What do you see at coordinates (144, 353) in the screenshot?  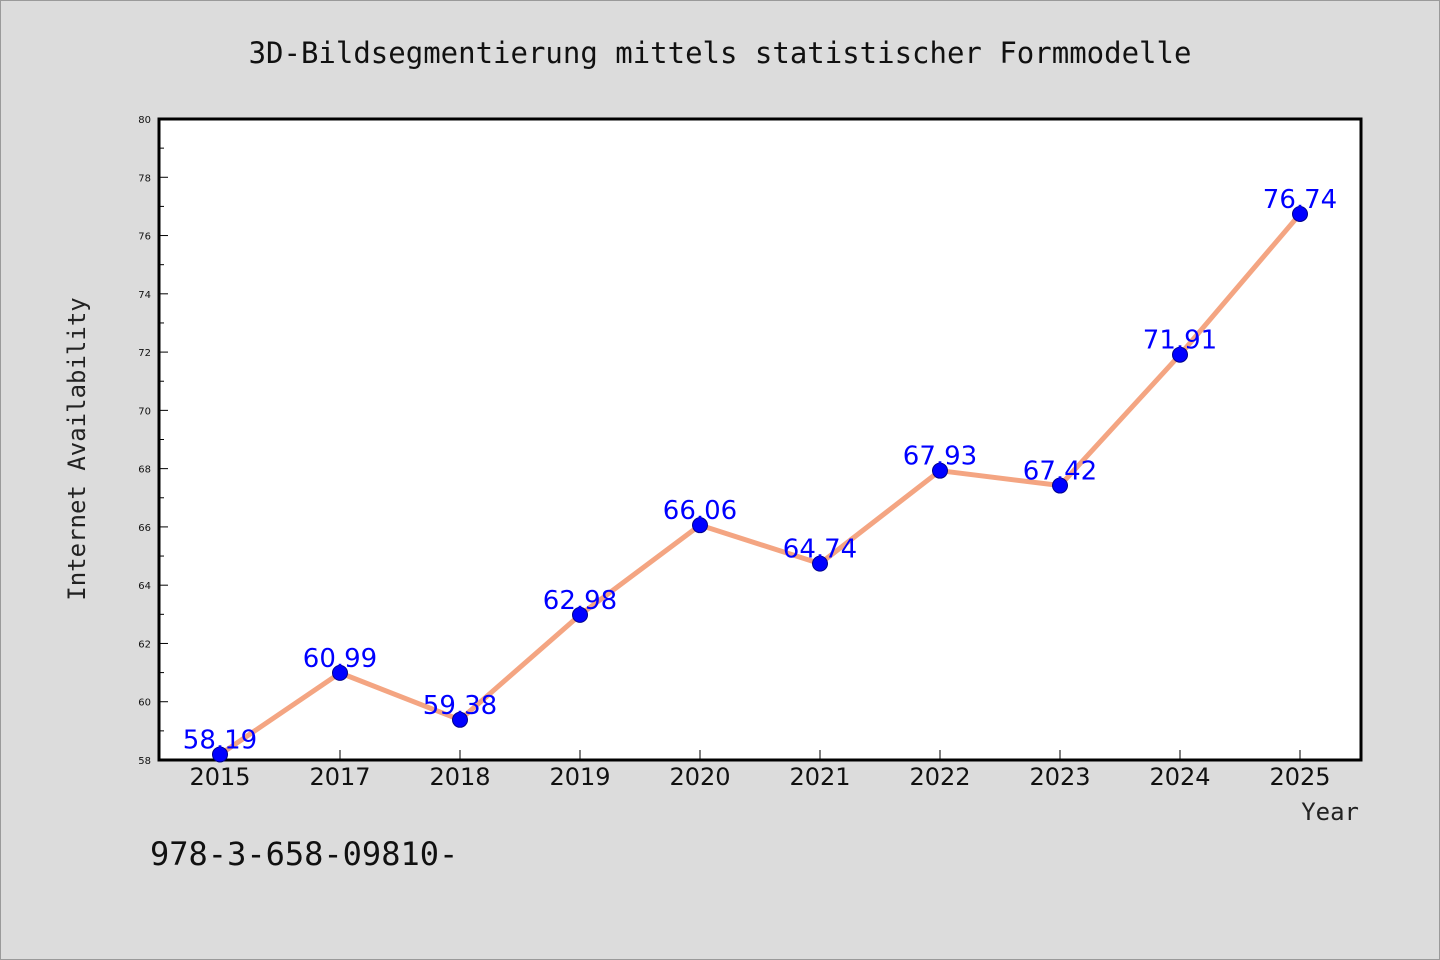 I see `y-tick-label: 72` at bounding box center [144, 353].